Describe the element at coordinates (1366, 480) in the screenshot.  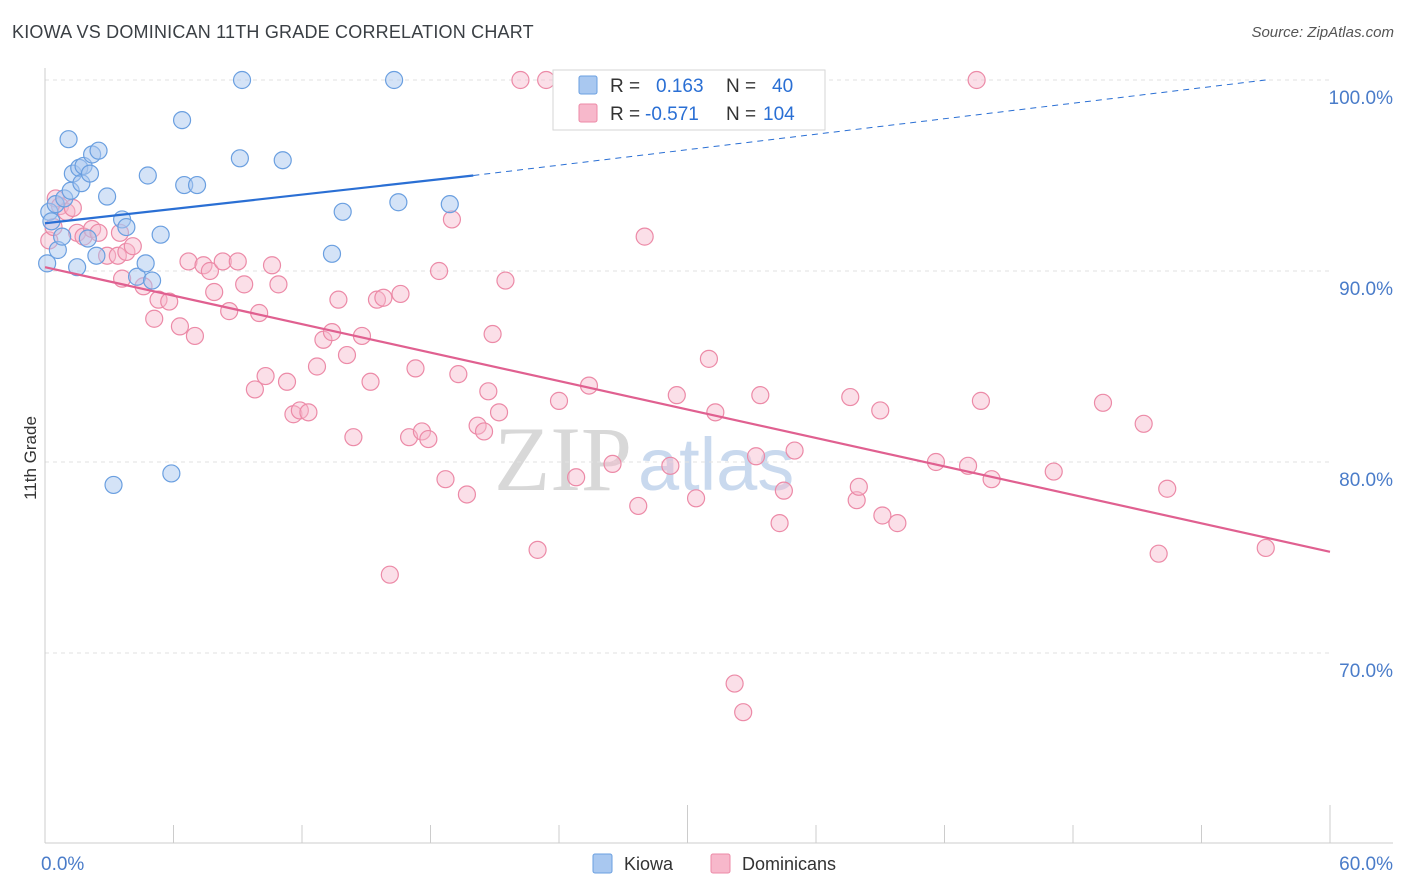
I see `y-tick-label-80: 80.0%` at that location.